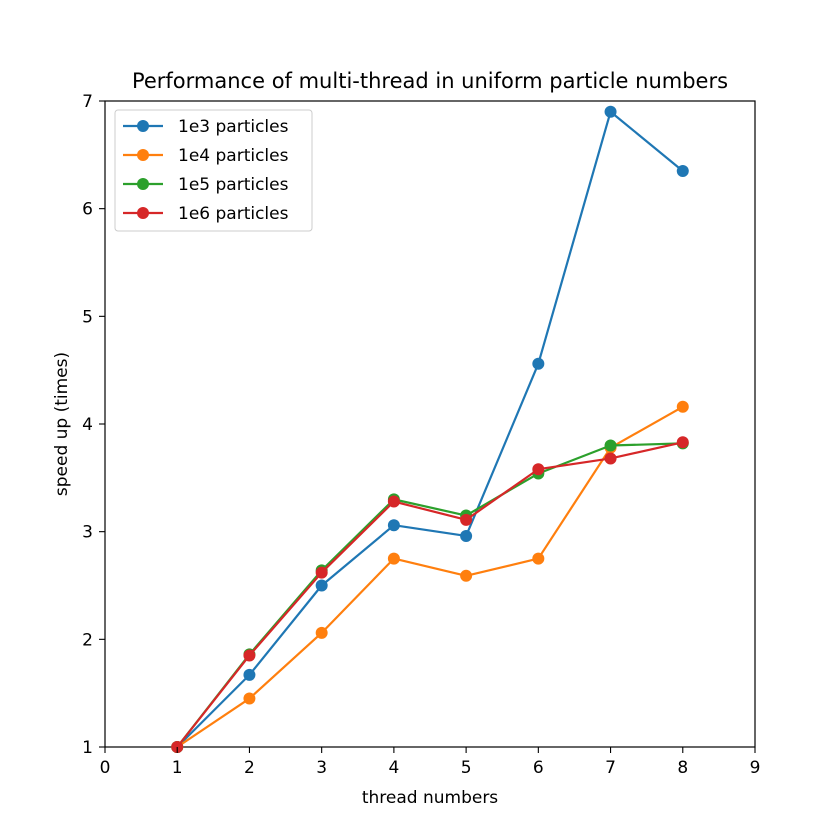 The height and width of the screenshot is (840, 840). What do you see at coordinates (87, 425) in the screenshot?
I see `y-tick-label: 4` at bounding box center [87, 425].